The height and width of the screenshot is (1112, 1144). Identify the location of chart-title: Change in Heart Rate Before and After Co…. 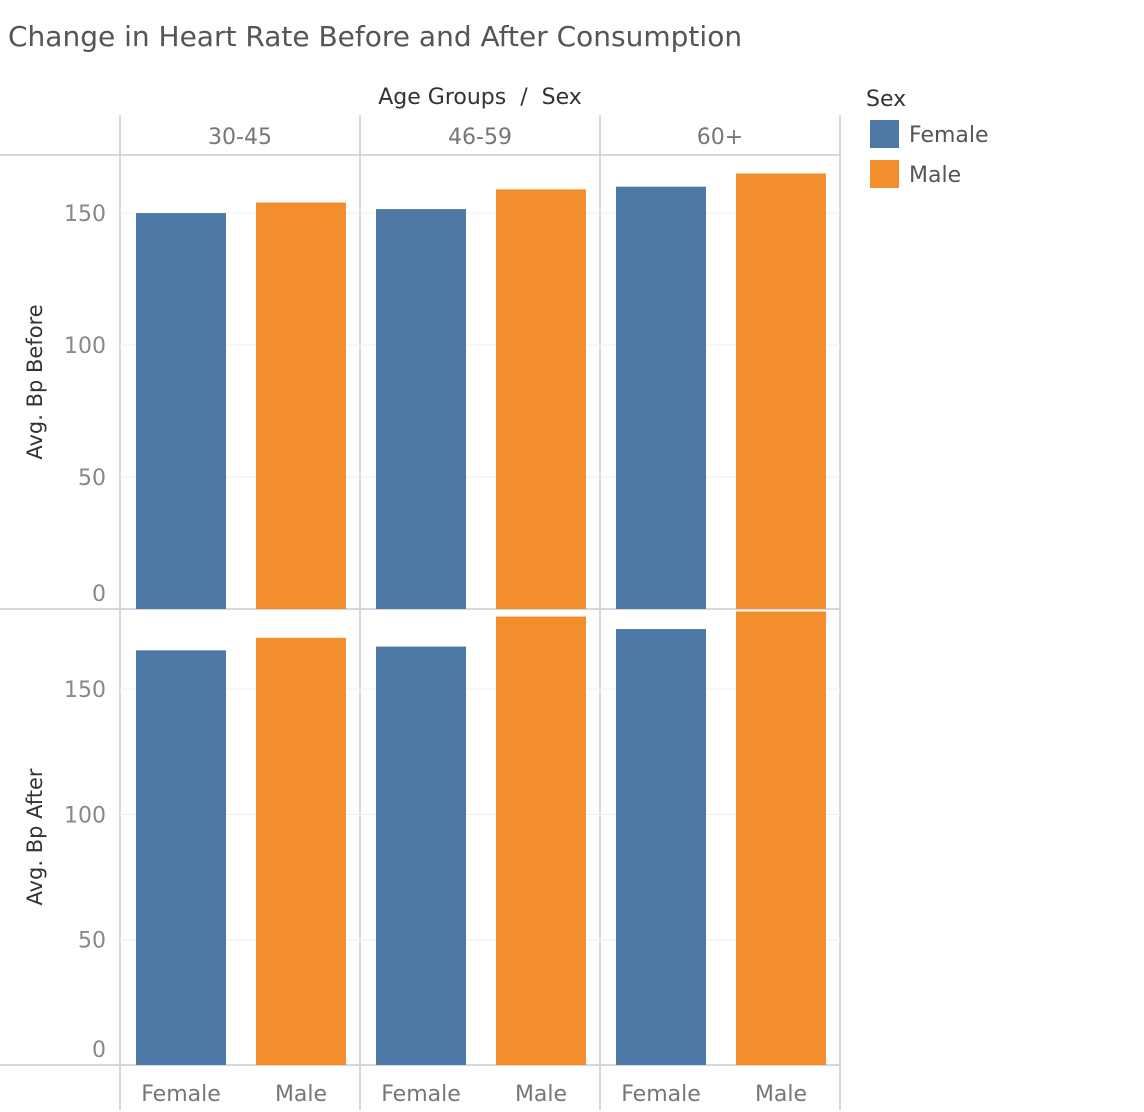
(375, 36).